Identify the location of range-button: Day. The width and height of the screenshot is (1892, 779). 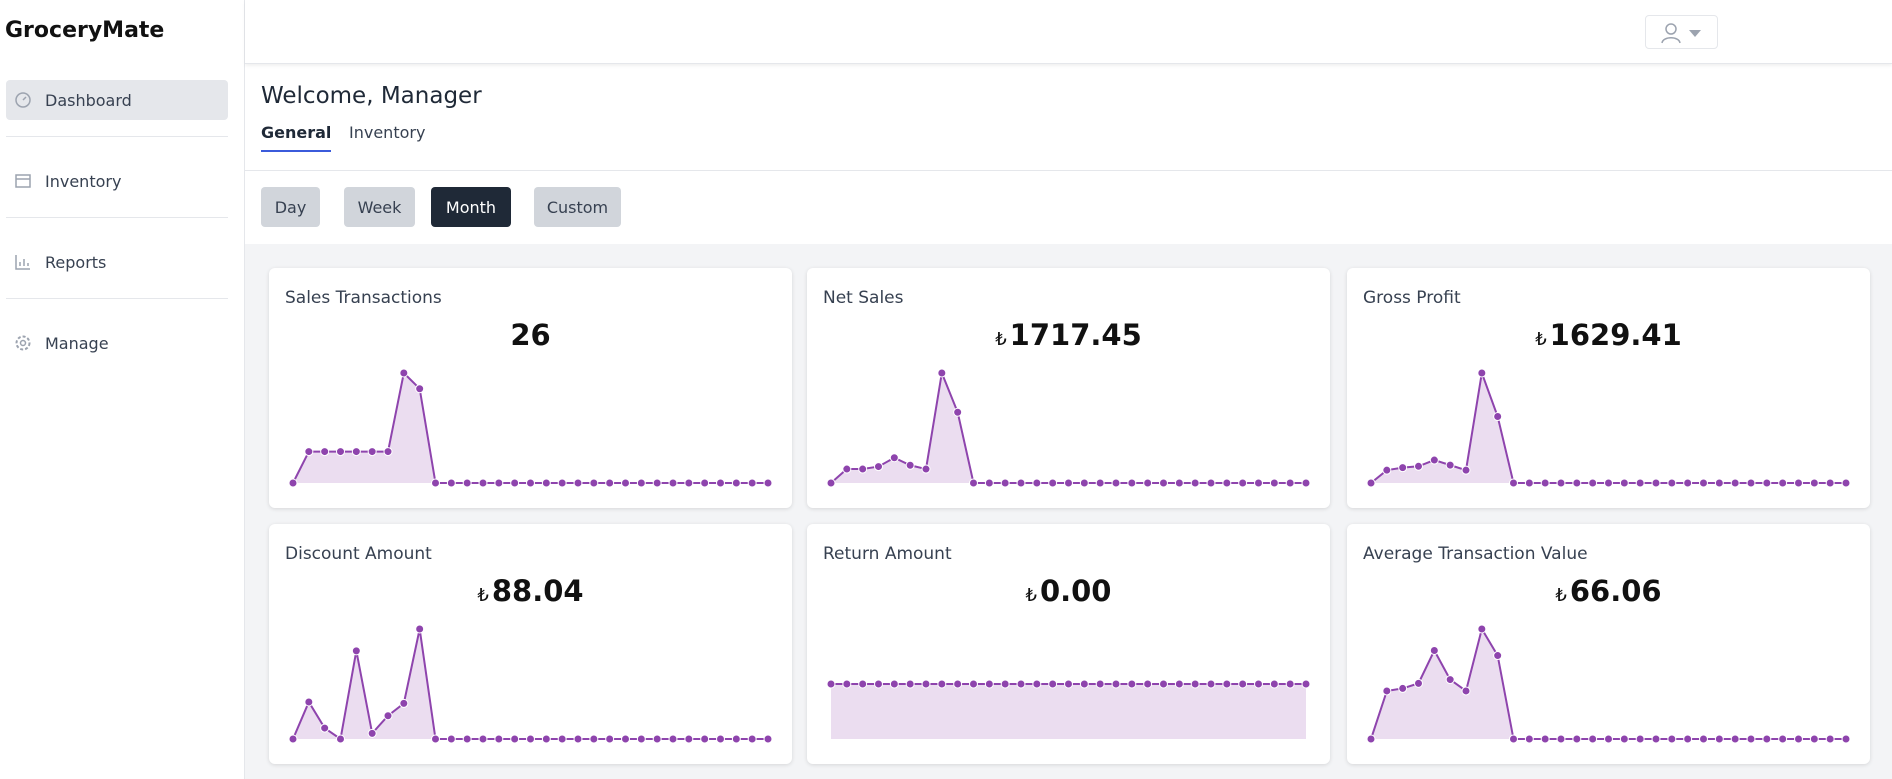
(290, 207).